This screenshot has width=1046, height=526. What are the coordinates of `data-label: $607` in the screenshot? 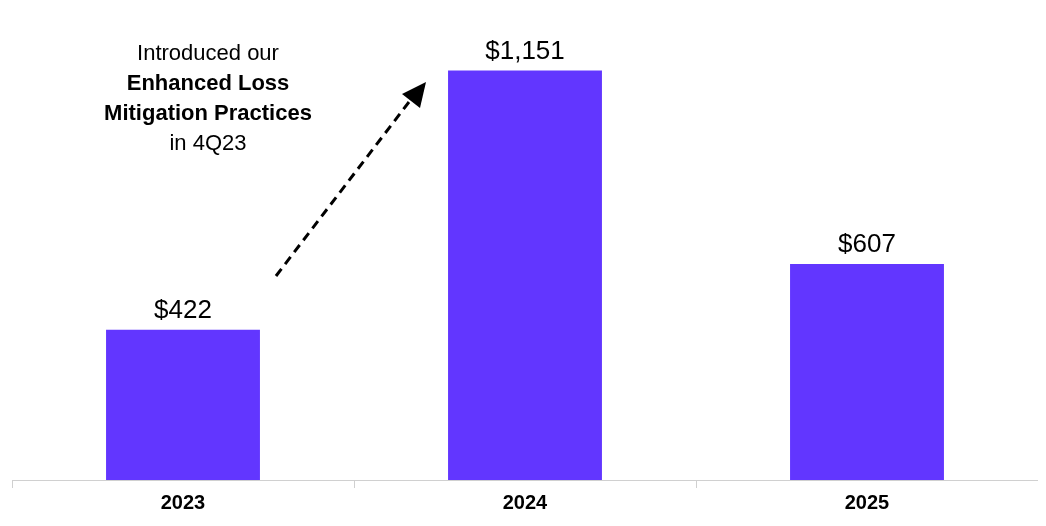 It's located at (867, 243).